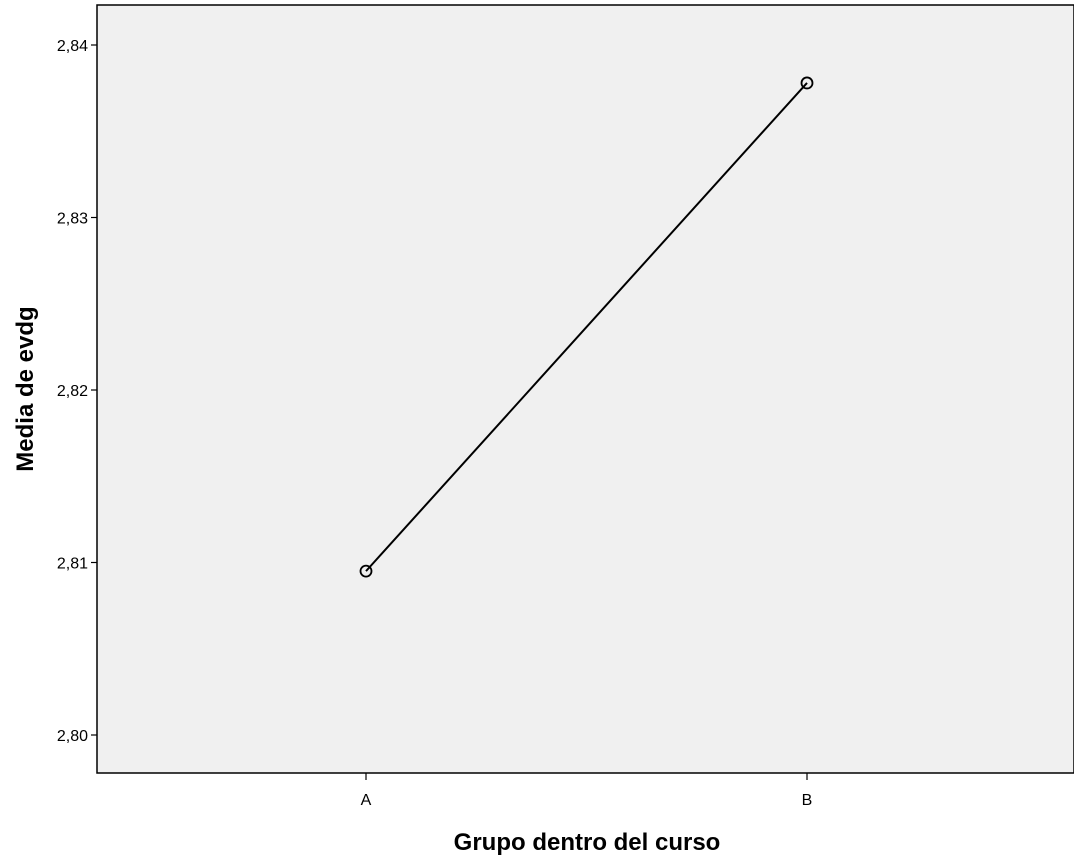 The image size is (1074, 863). What do you see at coordinates (72, 391) in the screenshot?
I see `y-tick-label: 2,82` at bounding box center [72, 391].